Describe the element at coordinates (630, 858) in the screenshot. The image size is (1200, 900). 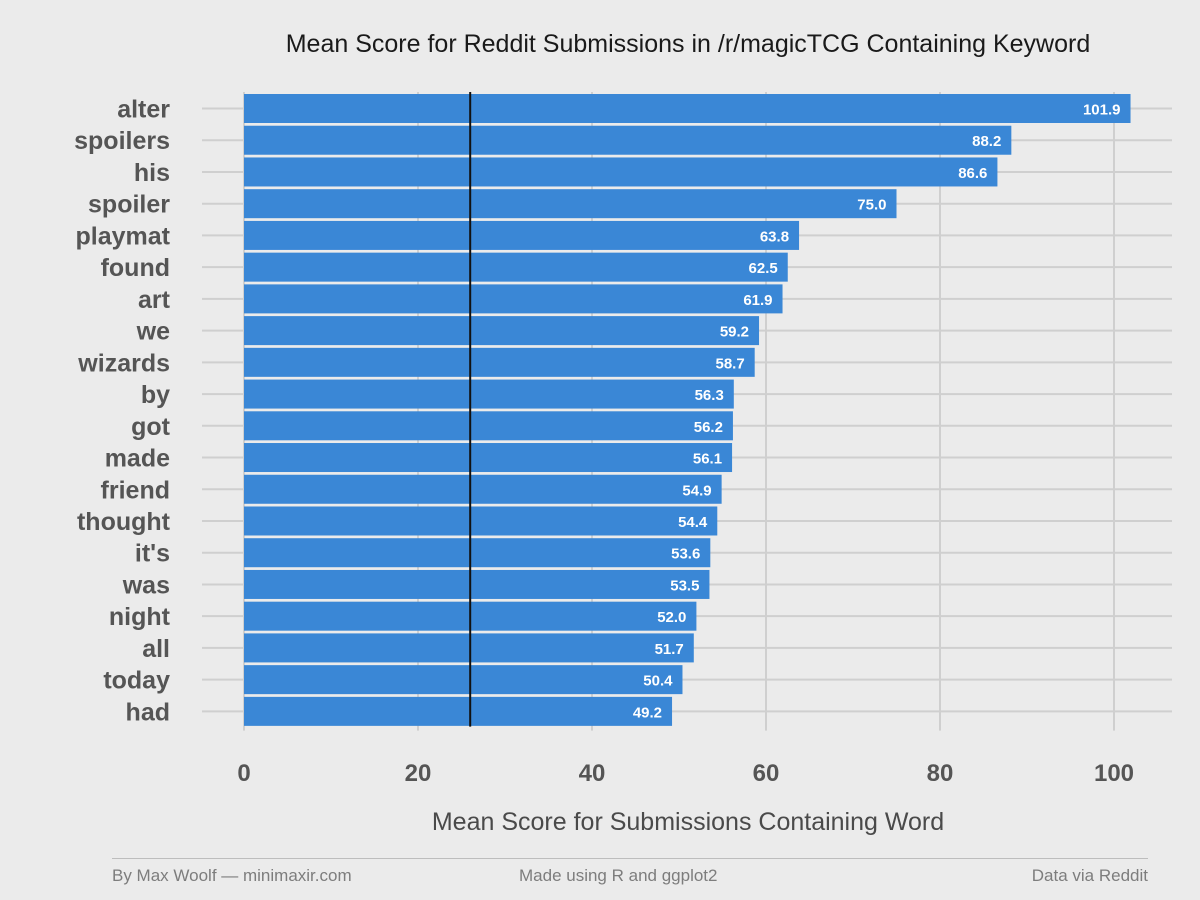
I see `footer-divider` at that location.